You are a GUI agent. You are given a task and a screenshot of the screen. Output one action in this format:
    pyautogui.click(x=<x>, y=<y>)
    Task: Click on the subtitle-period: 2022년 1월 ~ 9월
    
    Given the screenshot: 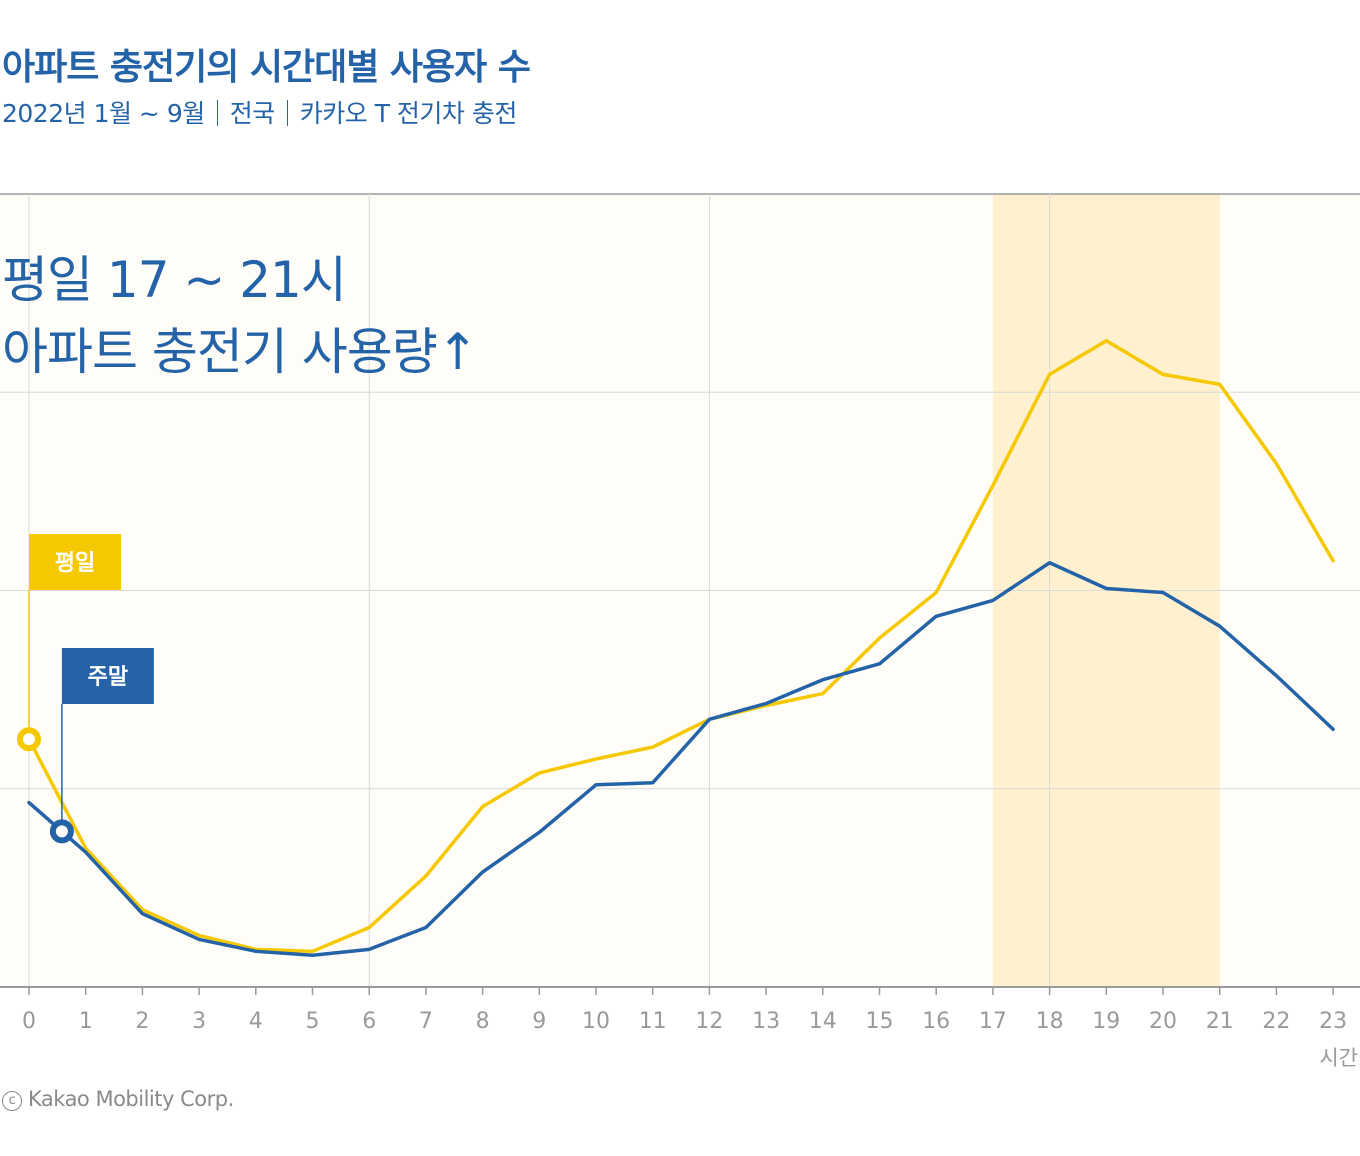 What is the action you would take?
    pyautogui.click(x=103, y=113)
    